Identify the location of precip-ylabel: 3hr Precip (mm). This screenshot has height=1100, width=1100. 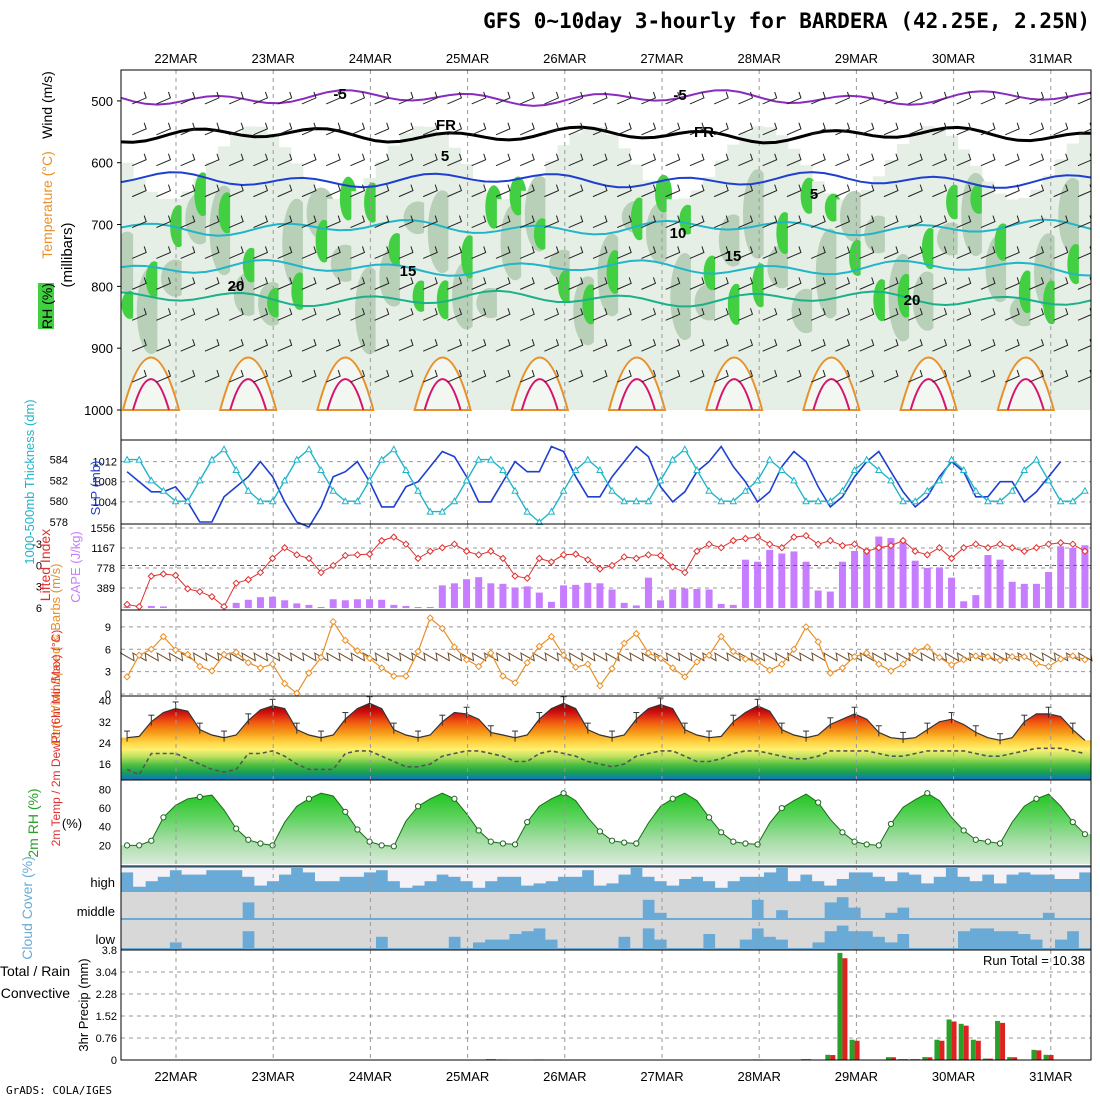
(83, 1004).